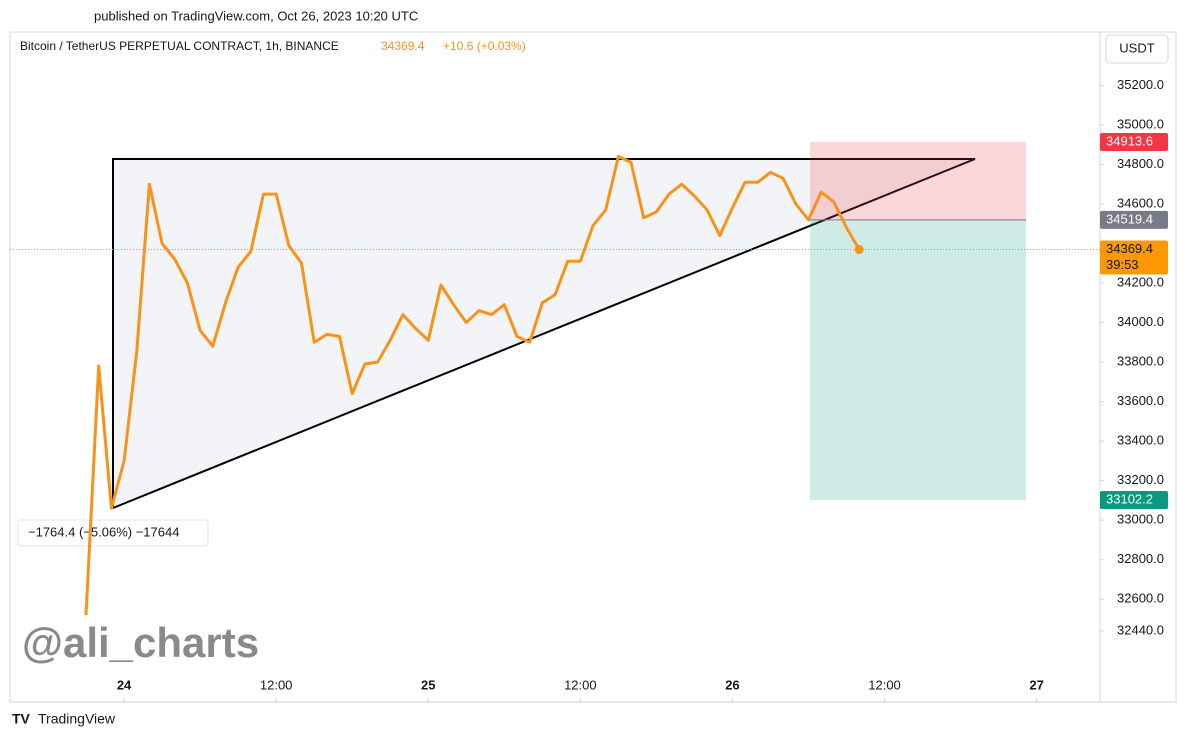  I want to click on price-tag-label: 34519.4, so click(1129, 218).